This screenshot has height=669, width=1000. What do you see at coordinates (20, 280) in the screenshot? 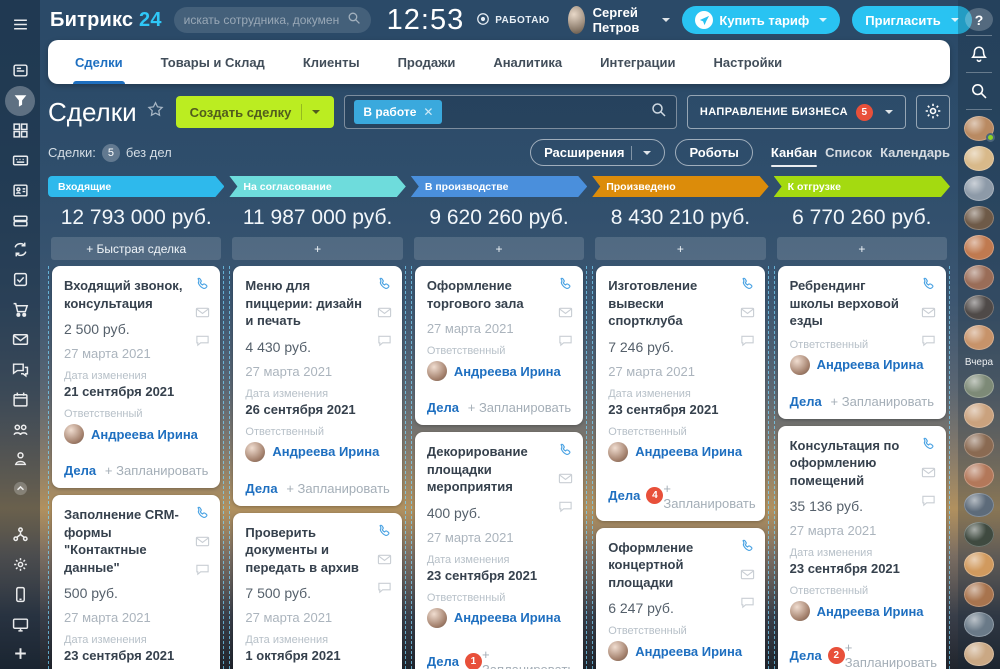
I see `tasks-icon` at bounding box center [20, 280].